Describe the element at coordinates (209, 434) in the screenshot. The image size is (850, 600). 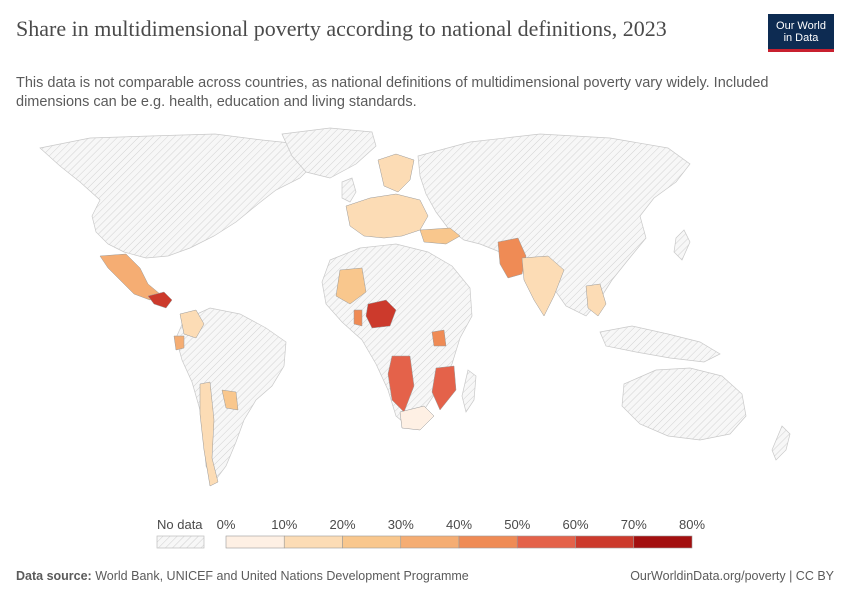
I see `andes-region` at that location.